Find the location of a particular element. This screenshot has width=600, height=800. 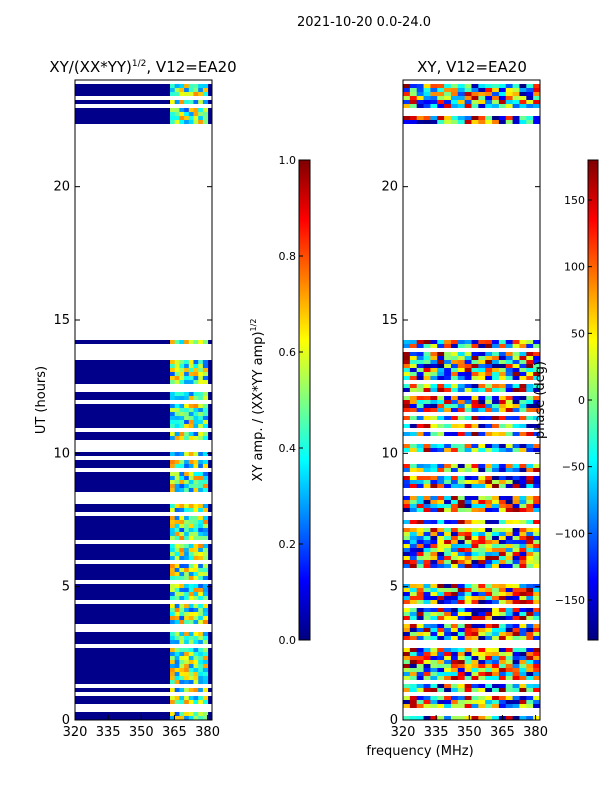

colorbar-tick-label: 100 is located at coordinates (574, 267).